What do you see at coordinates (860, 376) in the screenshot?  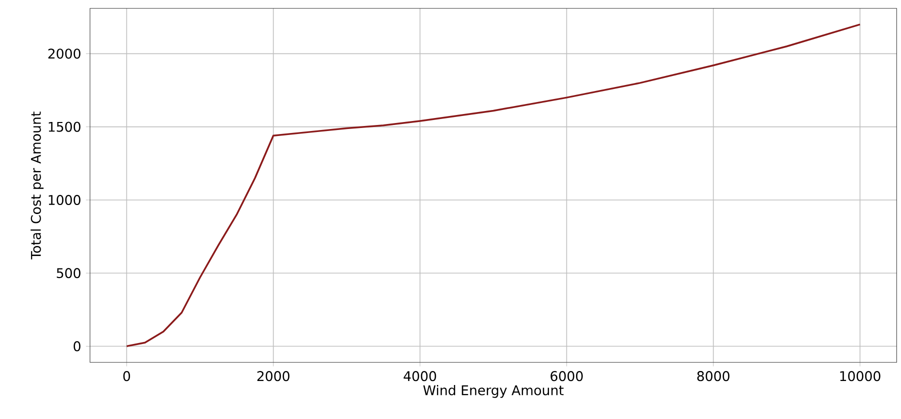 I see `x-tick-label: 10000` at bounding box center [860, 376].